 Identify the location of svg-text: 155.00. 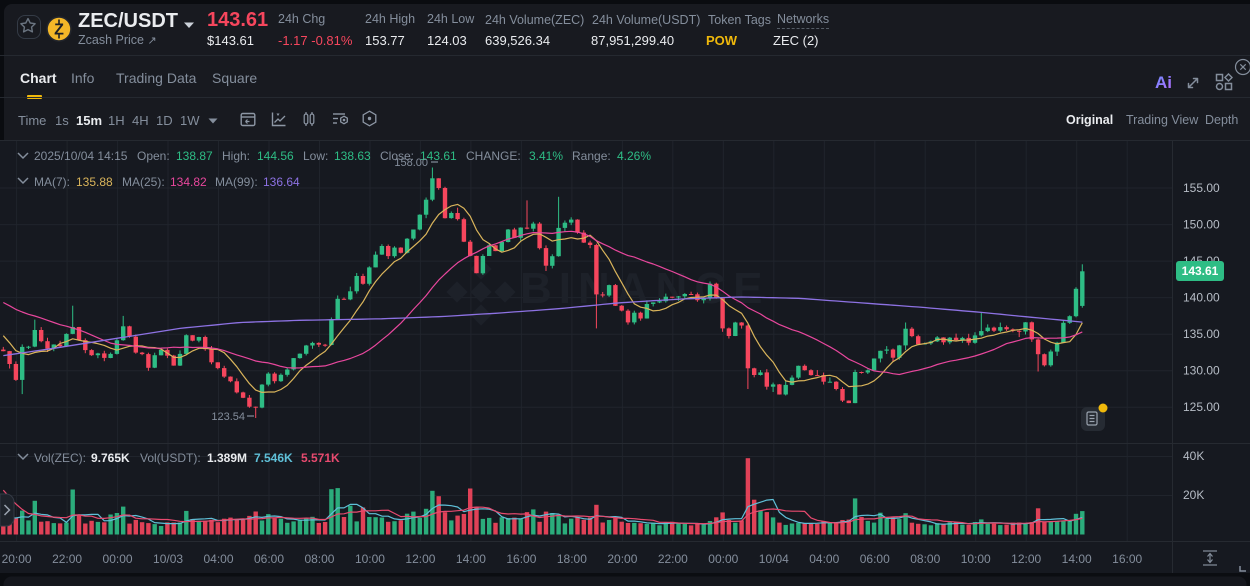
(1201, 188).